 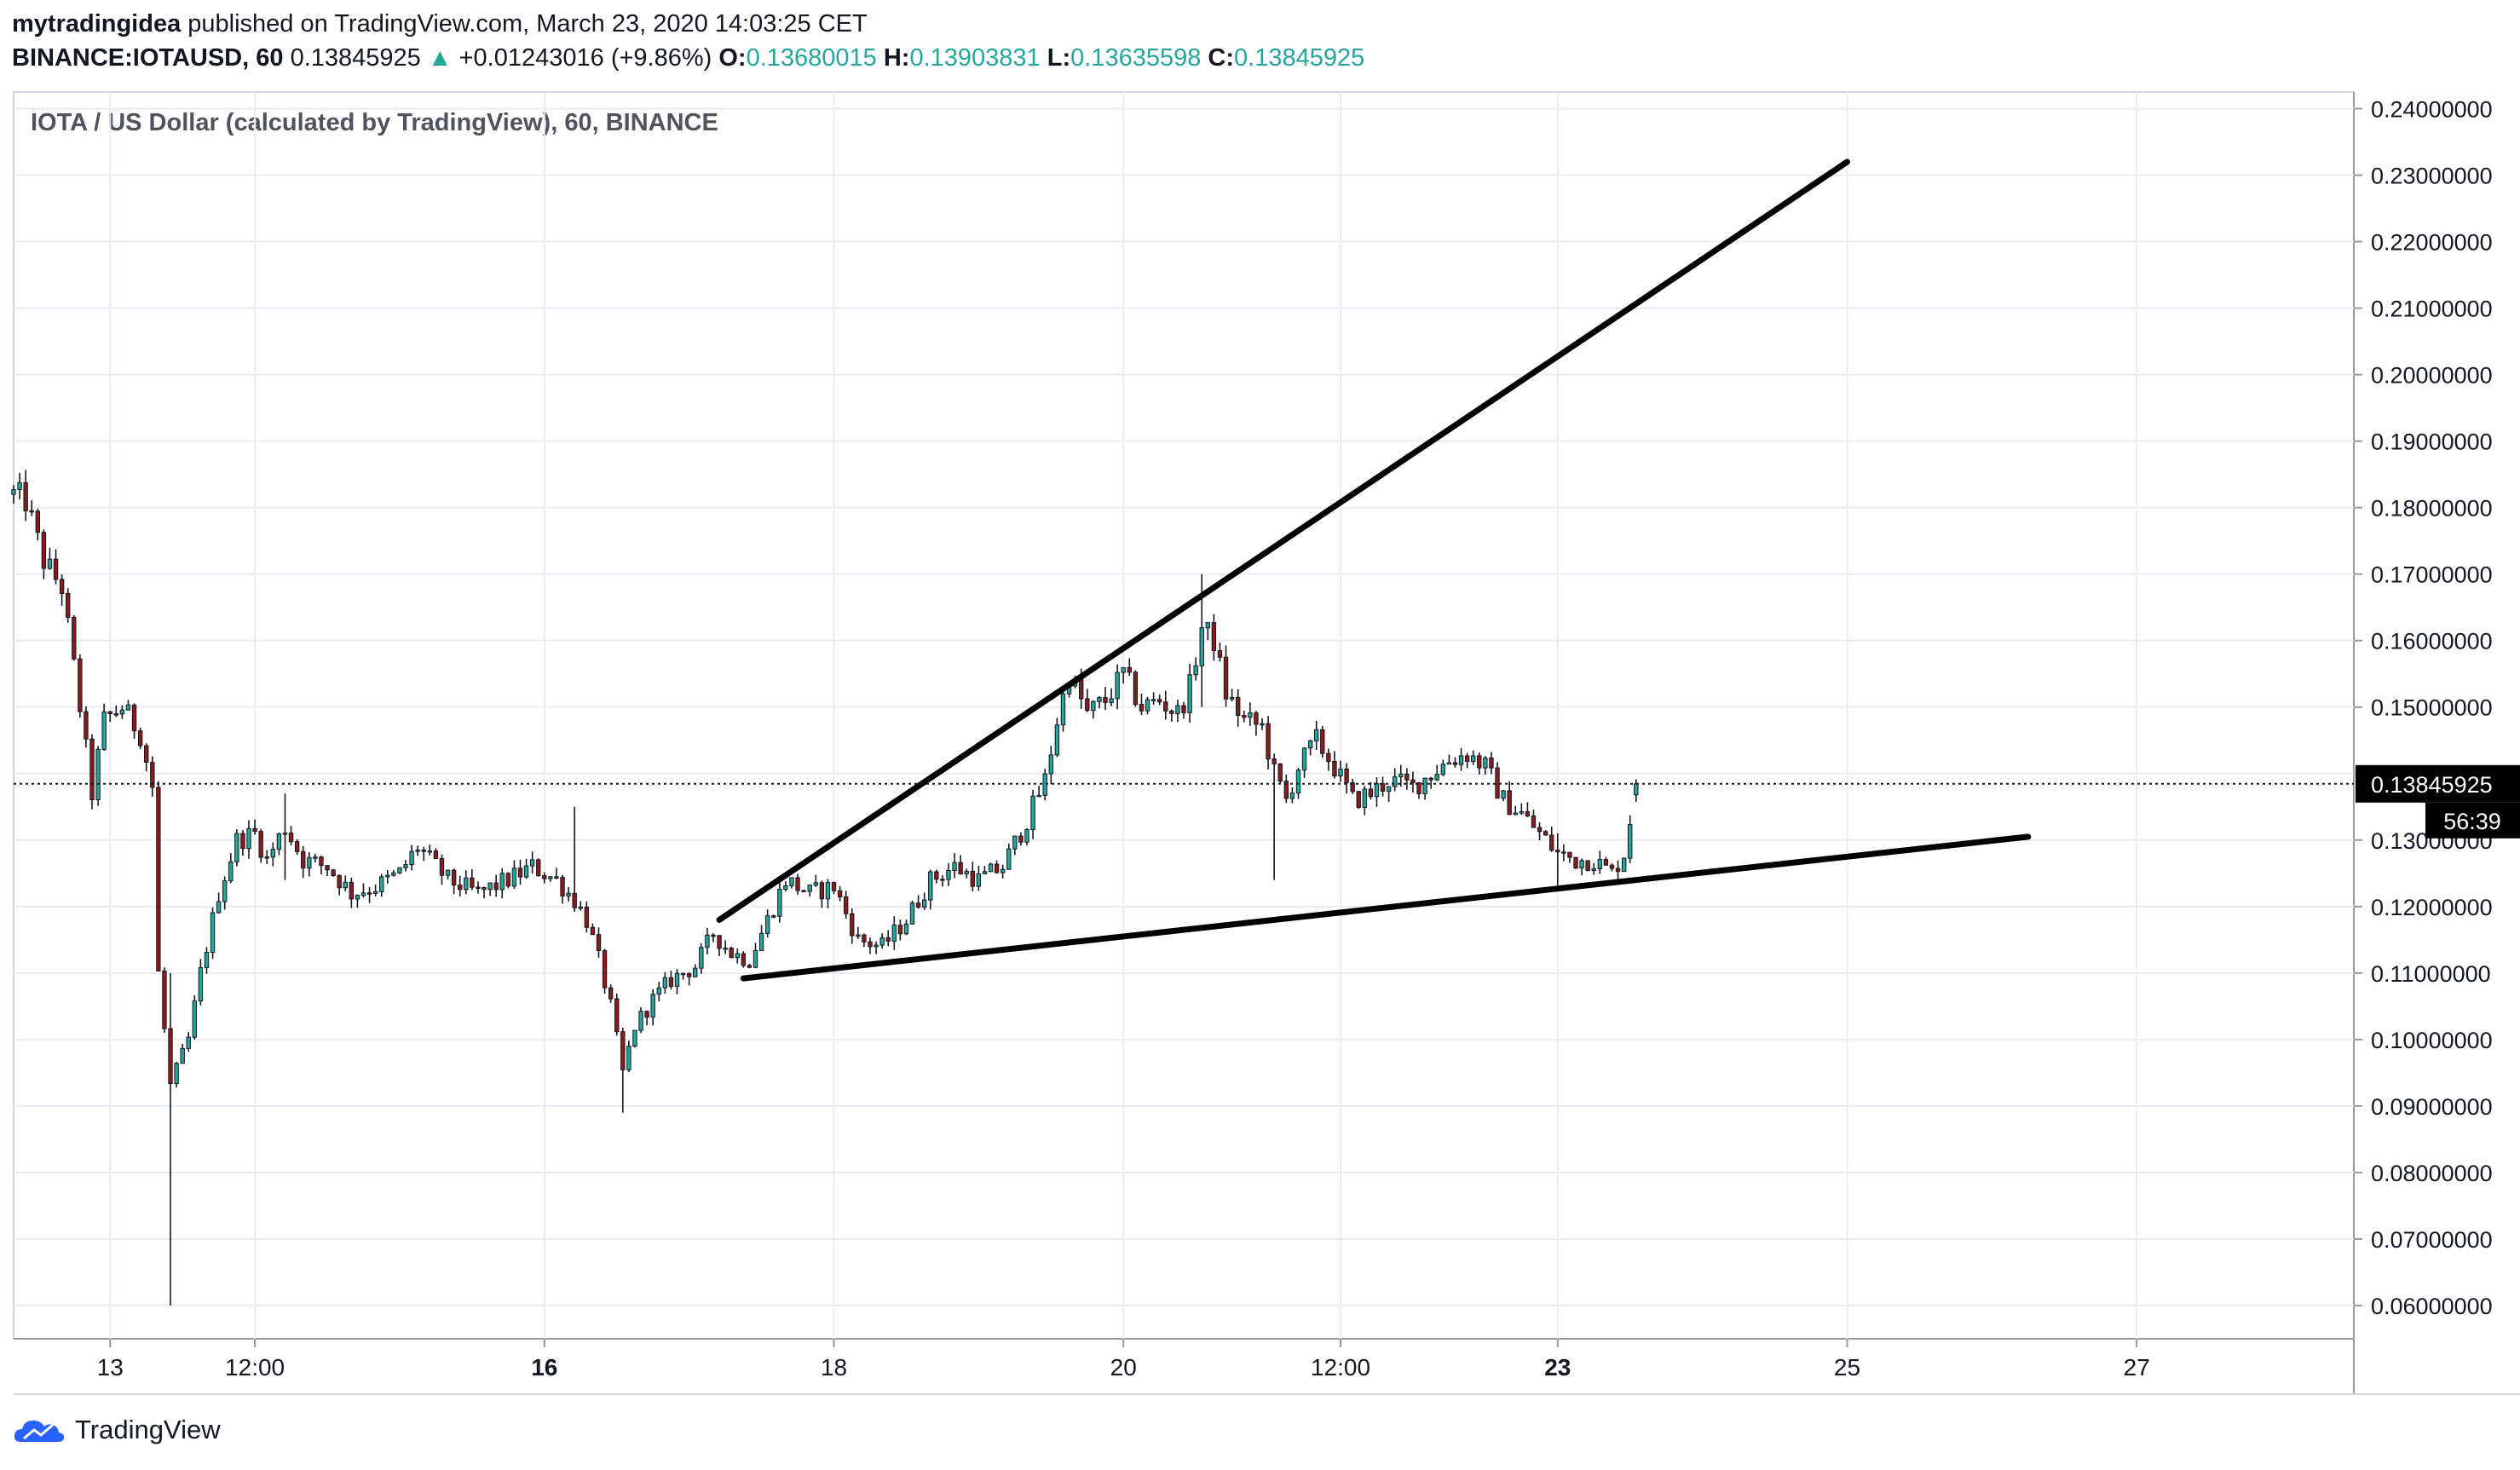 I want to click on author-name: mytradingidea, so click(x=97, y=23).